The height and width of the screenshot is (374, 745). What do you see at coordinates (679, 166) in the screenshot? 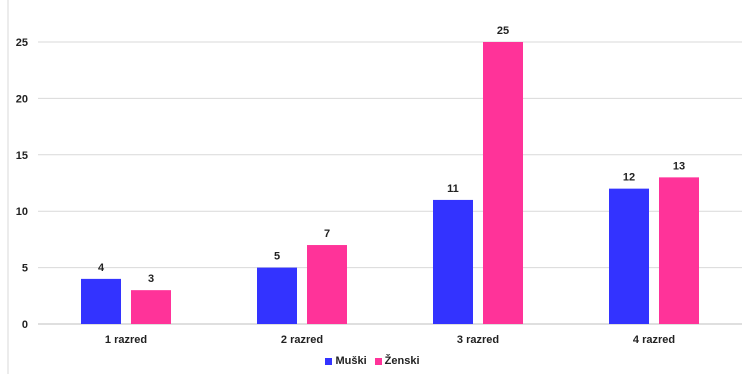
I see `data-label: 13` at bounding box center [679, 166].